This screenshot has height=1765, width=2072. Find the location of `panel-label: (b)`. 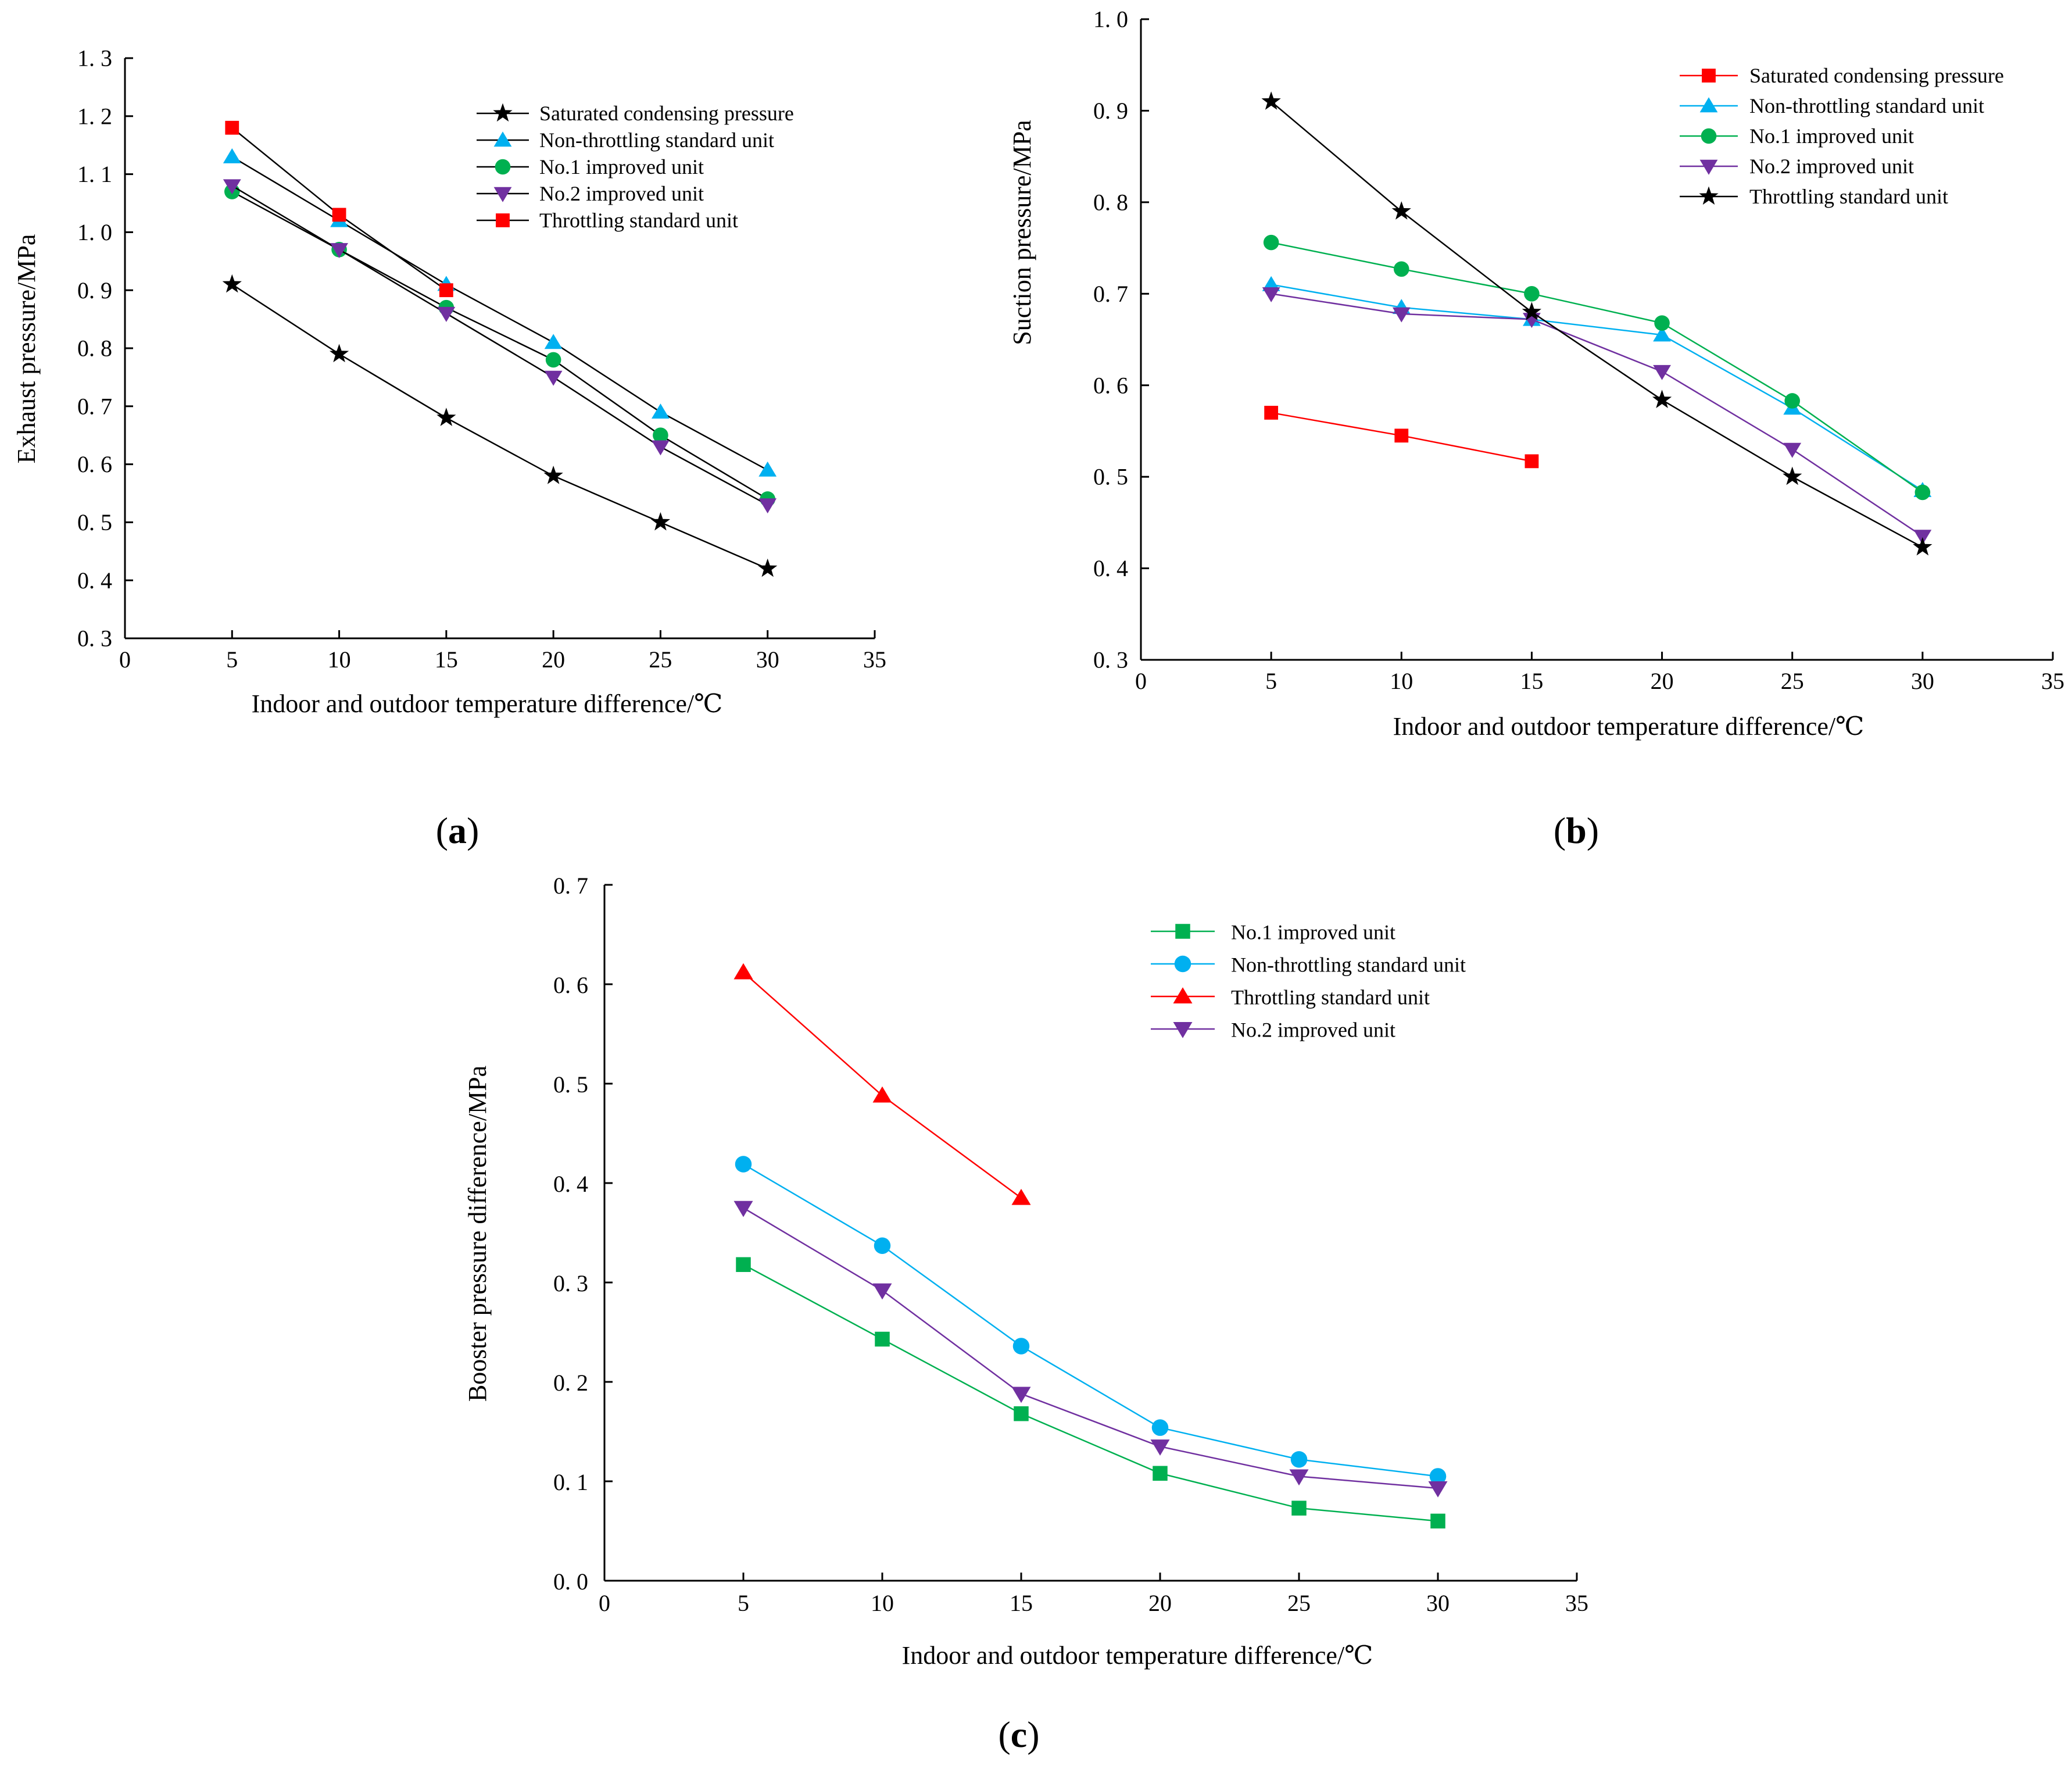

panel-label: (b) is located at coordinates (1577, 831).